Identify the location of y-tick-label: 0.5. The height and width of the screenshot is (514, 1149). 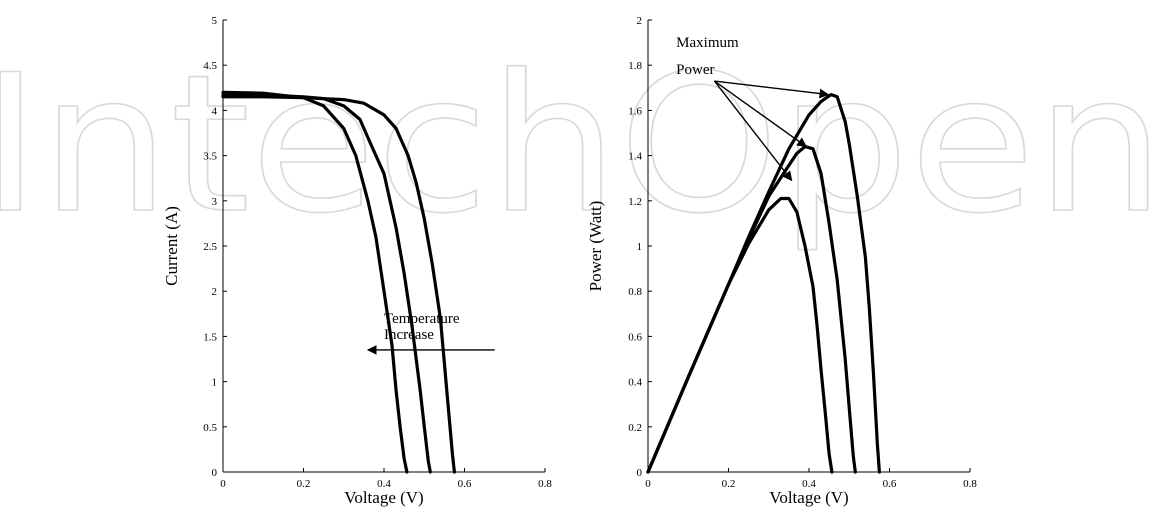
(210, 428).